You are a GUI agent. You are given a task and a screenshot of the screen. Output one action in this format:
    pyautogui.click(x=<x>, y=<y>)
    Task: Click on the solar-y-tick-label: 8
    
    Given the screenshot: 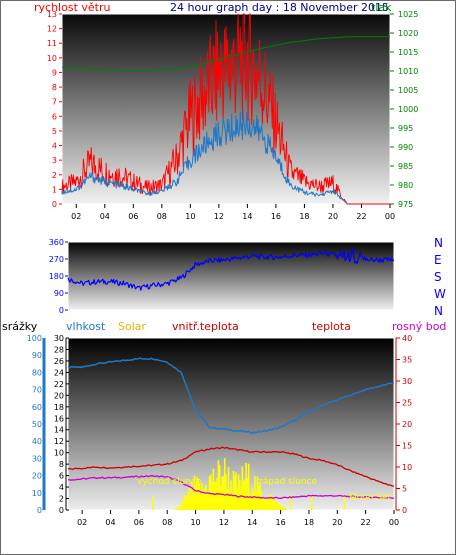 What is the action you would take?
    pyautogui.click(x=61, y=464)
    